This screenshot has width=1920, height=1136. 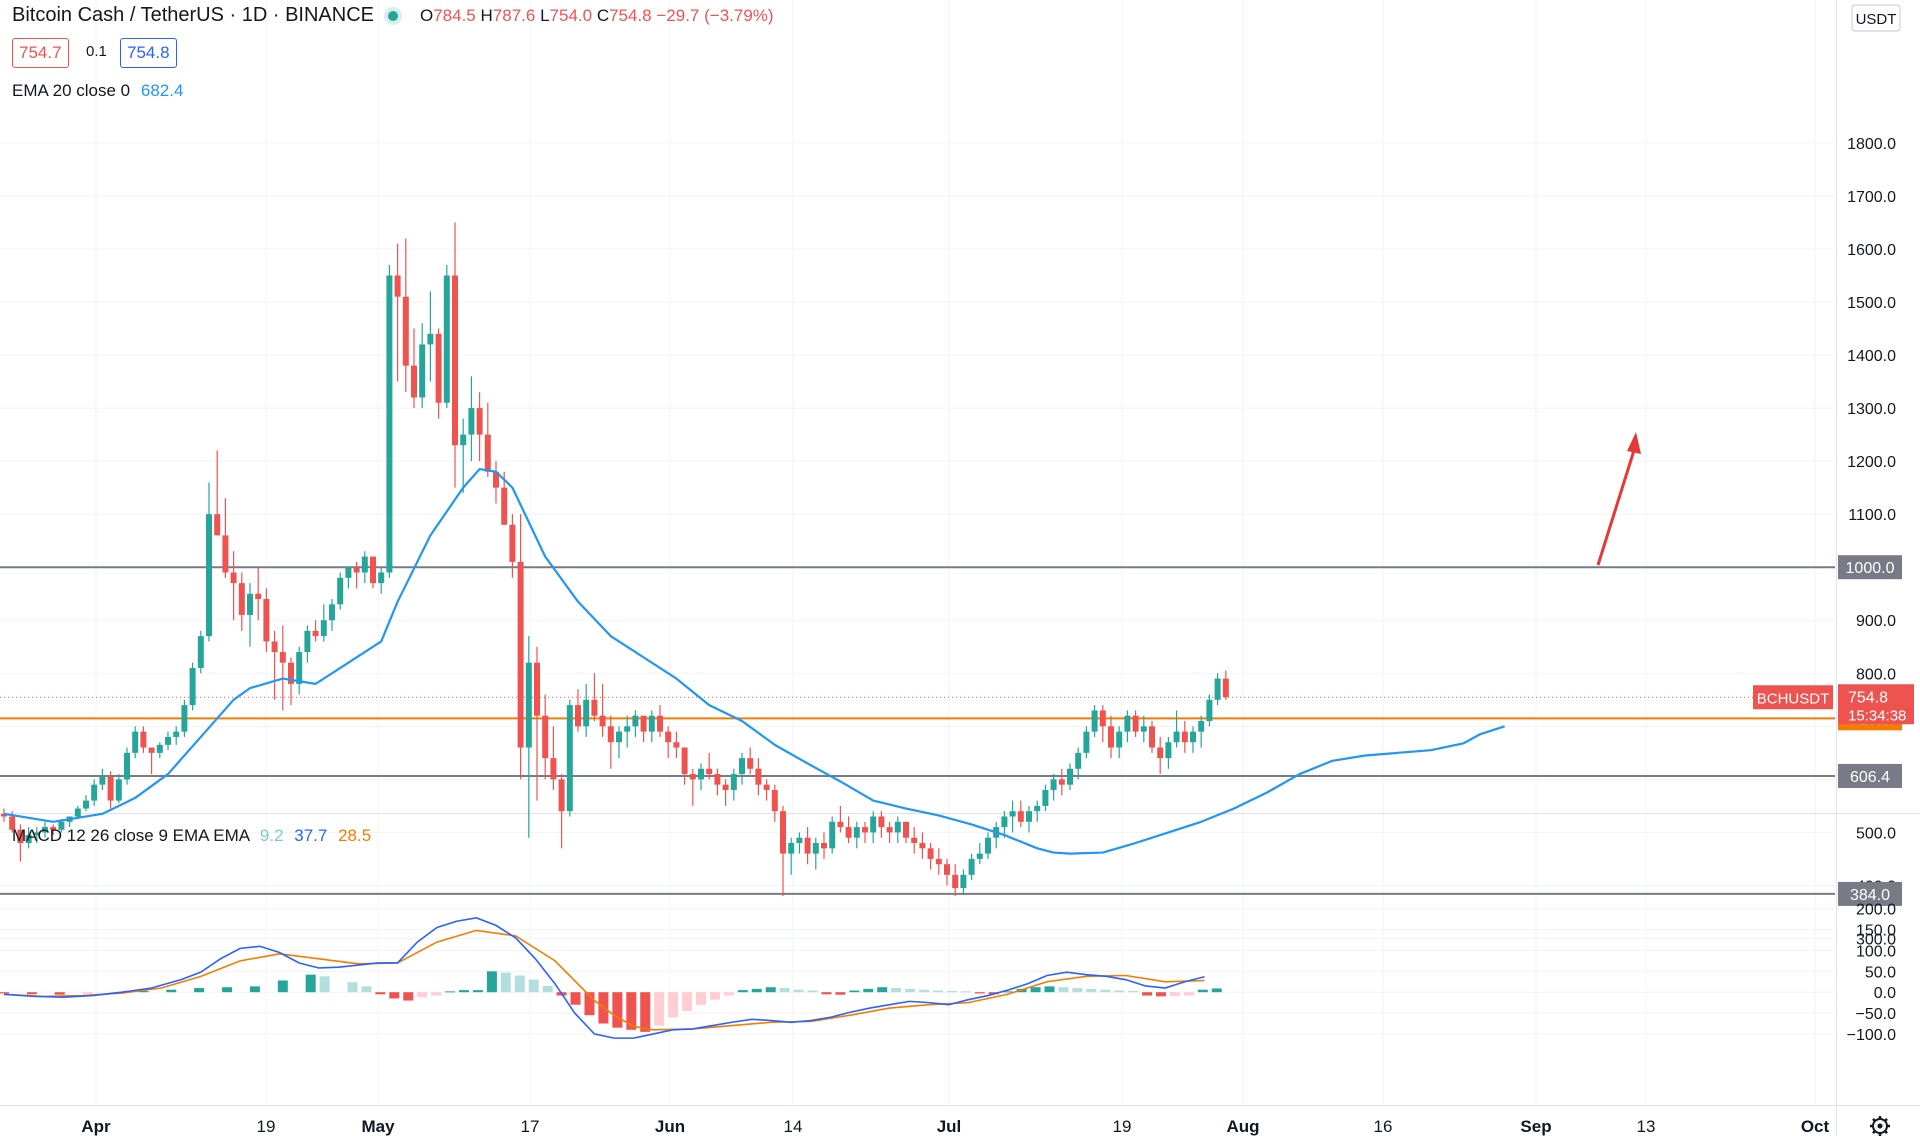 What do you see at coordinates (604, 978) in the screenshot?
I see `macd-line` at bounding box center [604, 978].